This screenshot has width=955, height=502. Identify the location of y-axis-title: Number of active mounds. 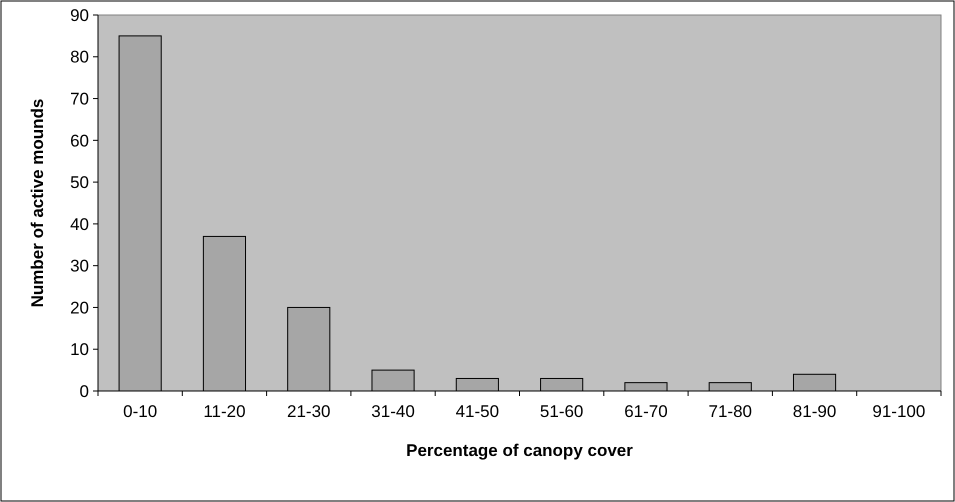
(37, 203).